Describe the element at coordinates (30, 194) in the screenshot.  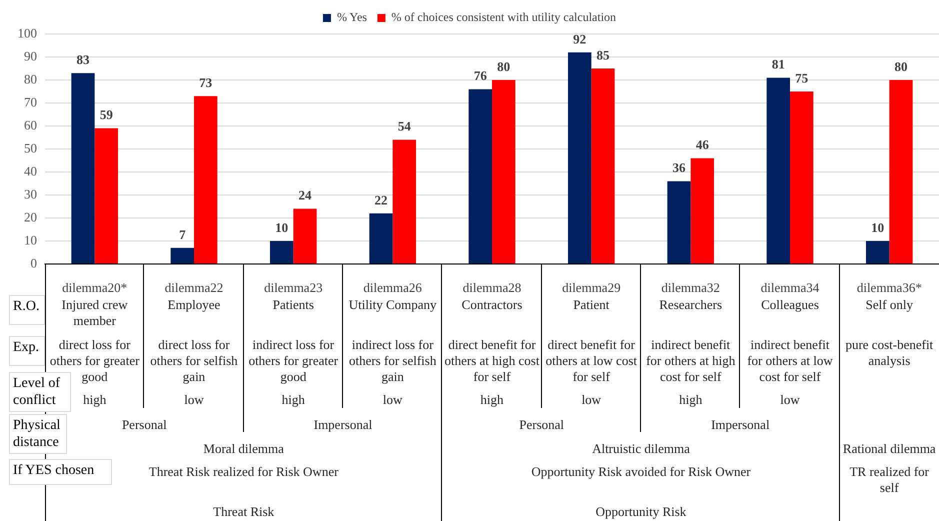
I see `y-tick-label: 30` at that location.